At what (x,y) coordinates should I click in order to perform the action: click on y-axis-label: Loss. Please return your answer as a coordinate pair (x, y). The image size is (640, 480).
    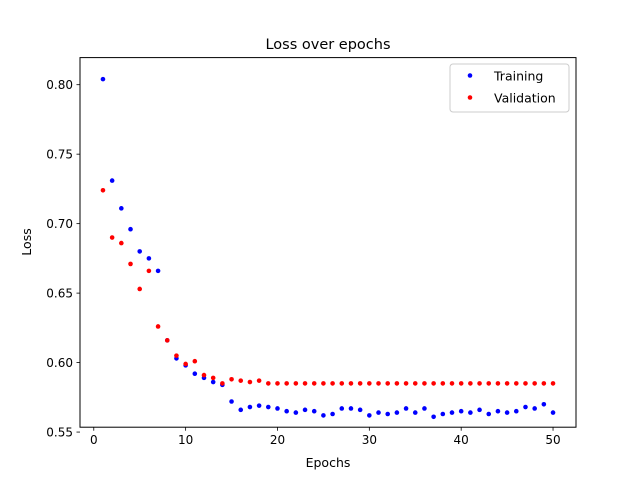
    Looking at the image, I should click on (26, 241).